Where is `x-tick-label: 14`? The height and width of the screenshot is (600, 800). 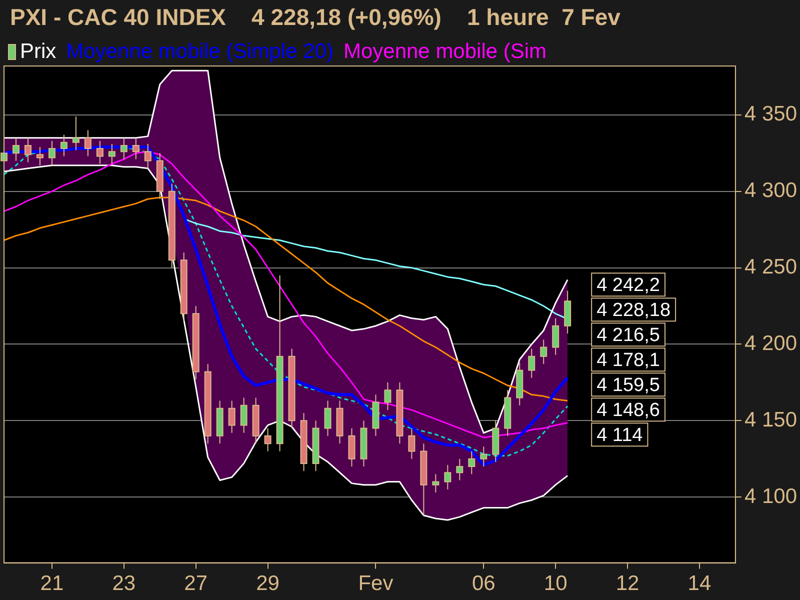 x-tick-label: 14 is located at coordinates (700, 584).